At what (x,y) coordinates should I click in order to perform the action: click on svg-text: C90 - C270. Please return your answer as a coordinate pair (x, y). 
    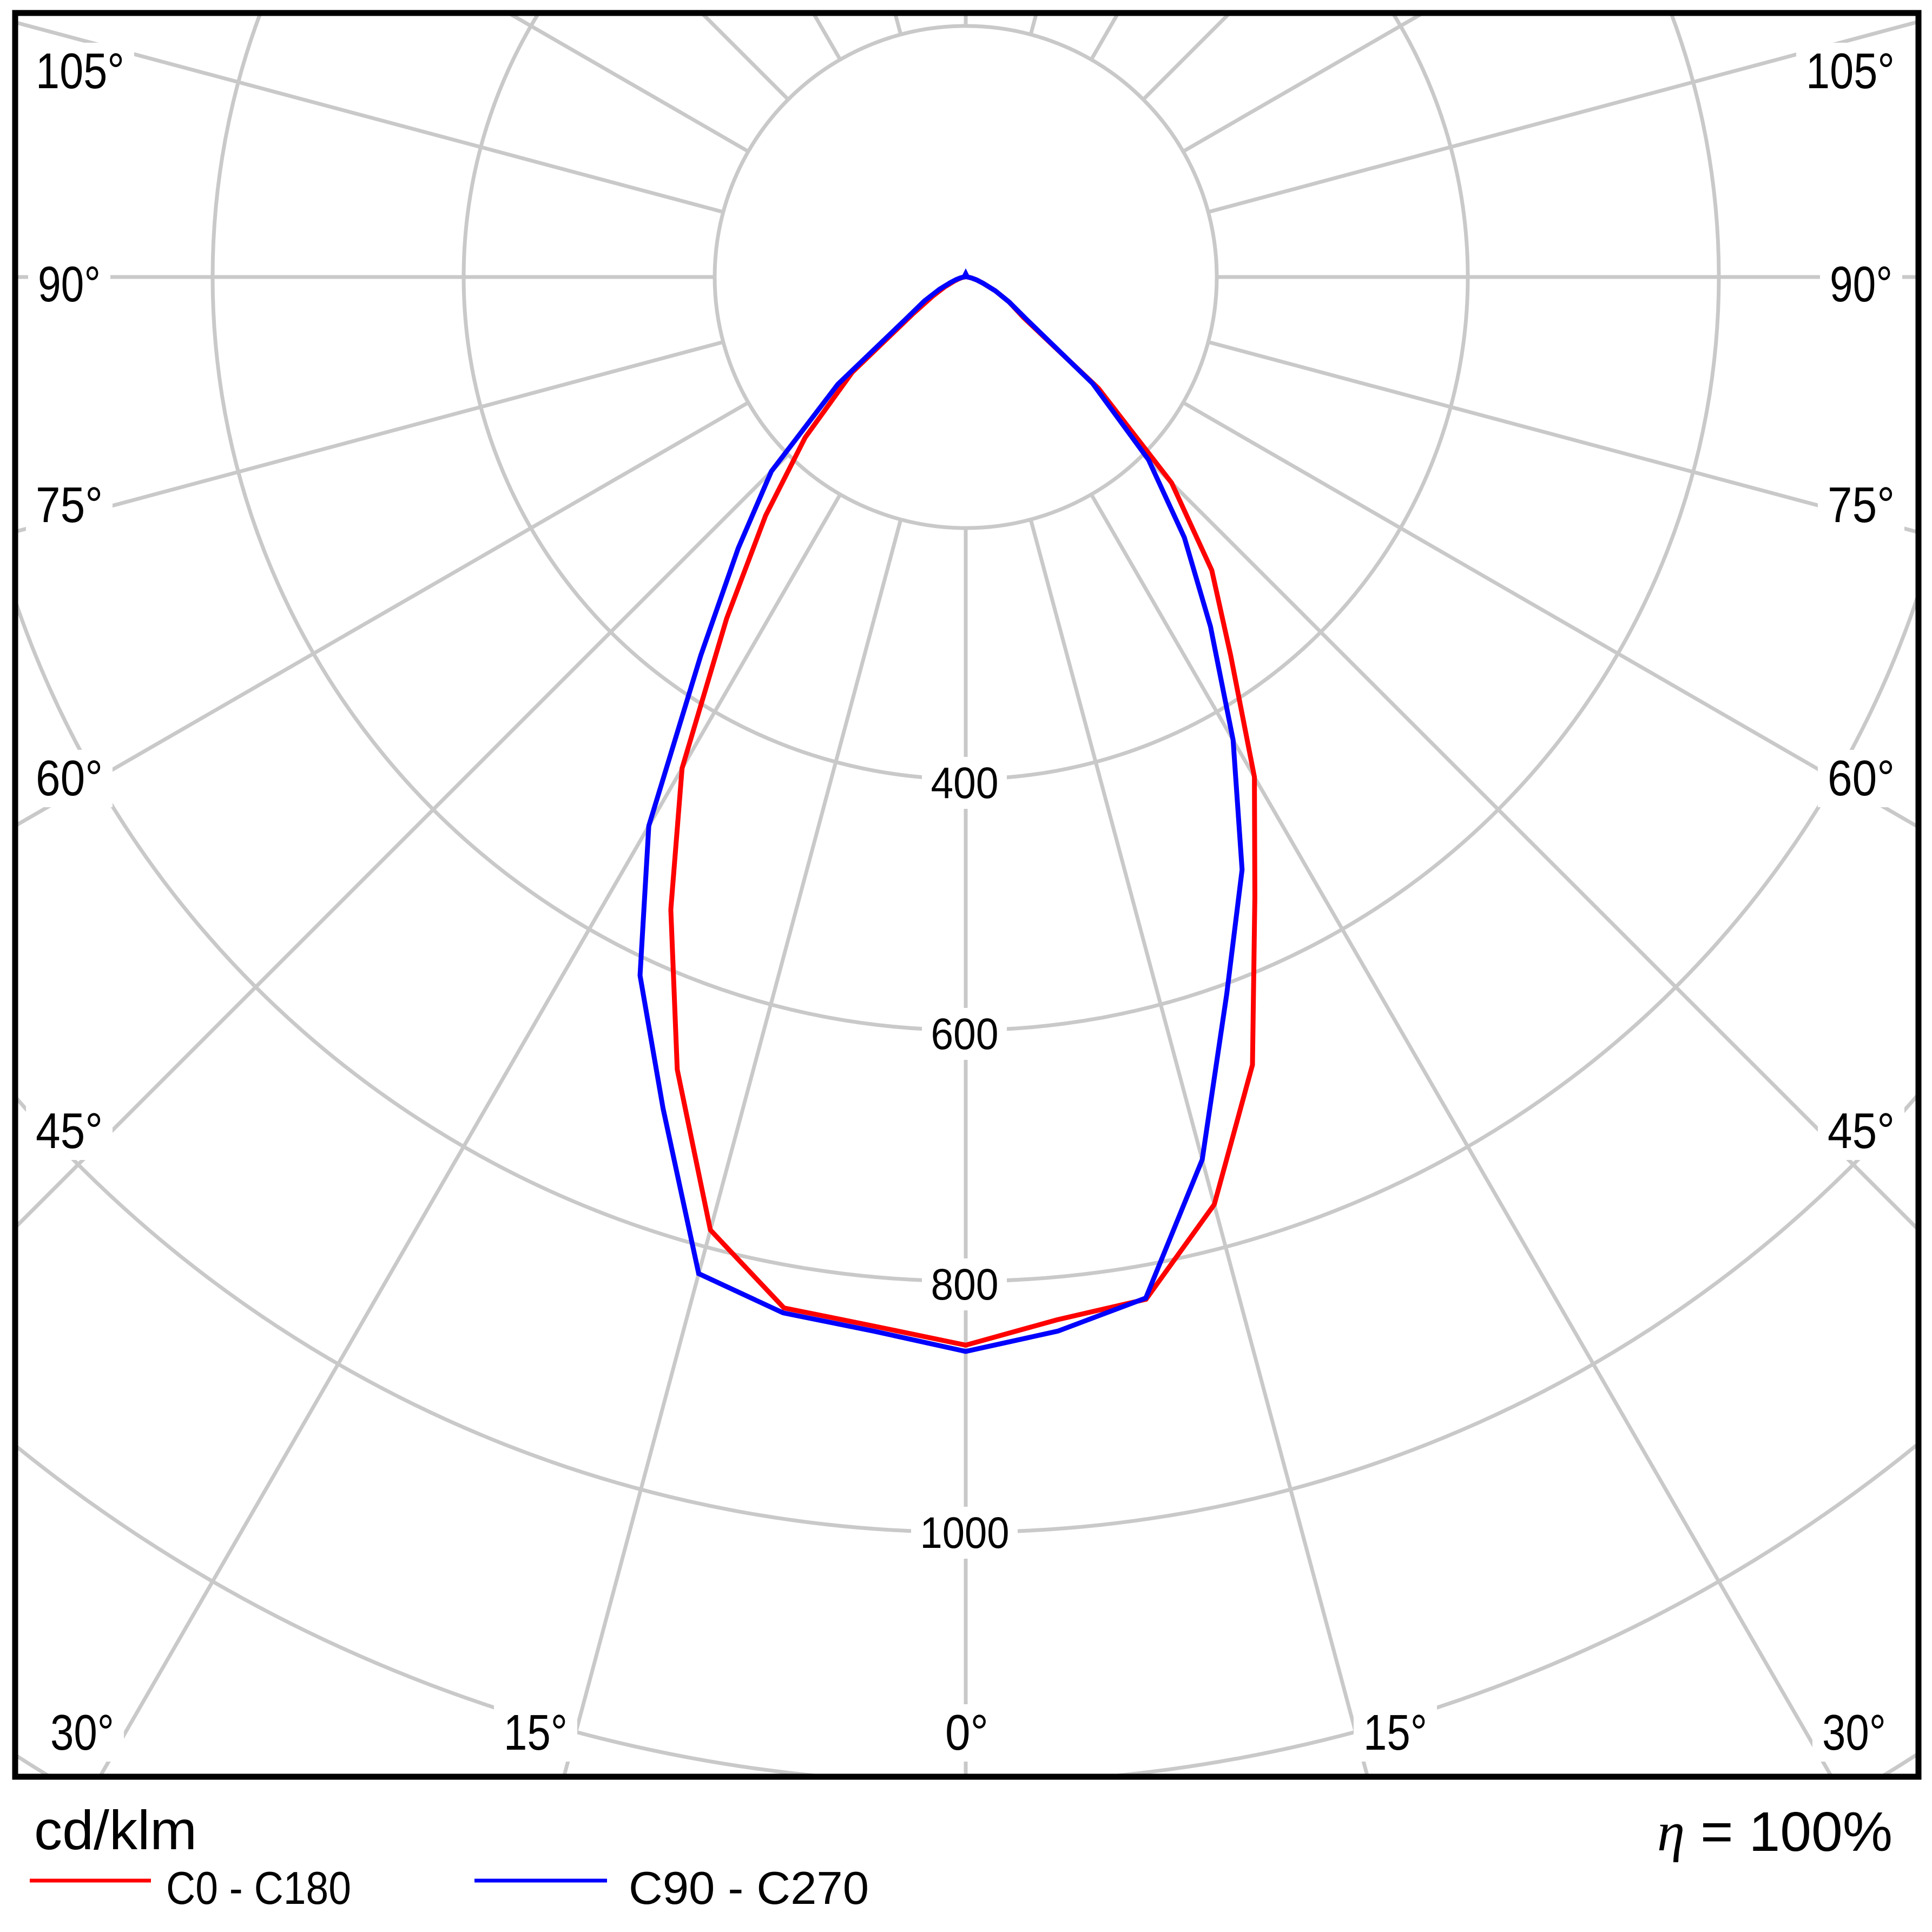
    Looking at the image, I should click on (749, 1888).